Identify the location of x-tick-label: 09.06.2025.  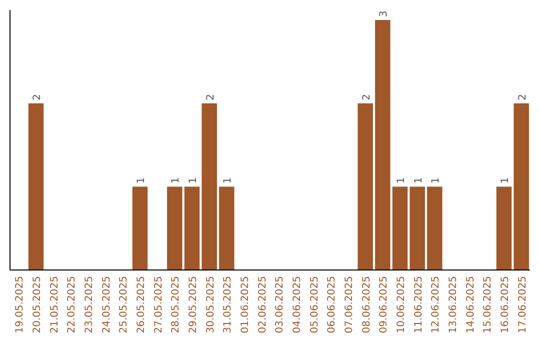
(384, 305).